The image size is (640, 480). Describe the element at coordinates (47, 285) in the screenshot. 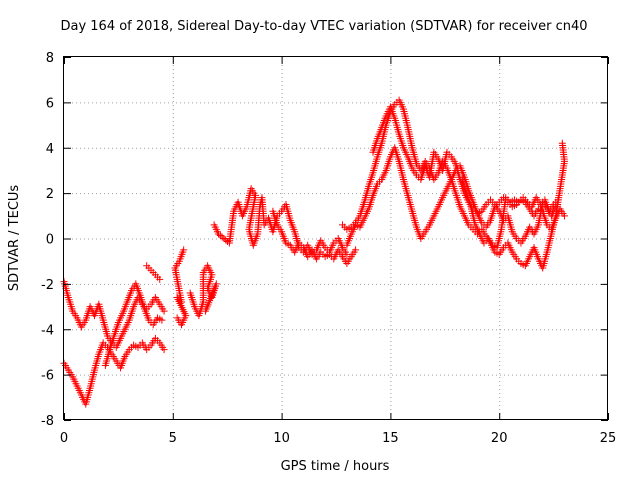

I see `y-tick-label: -2` at that location.